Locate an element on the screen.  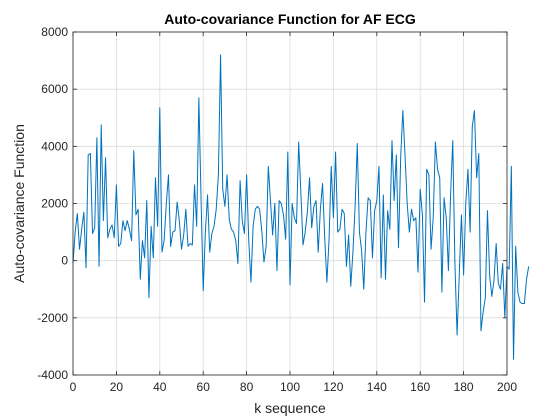
x-tick-label: 120 is located at coordinates (333, 387).